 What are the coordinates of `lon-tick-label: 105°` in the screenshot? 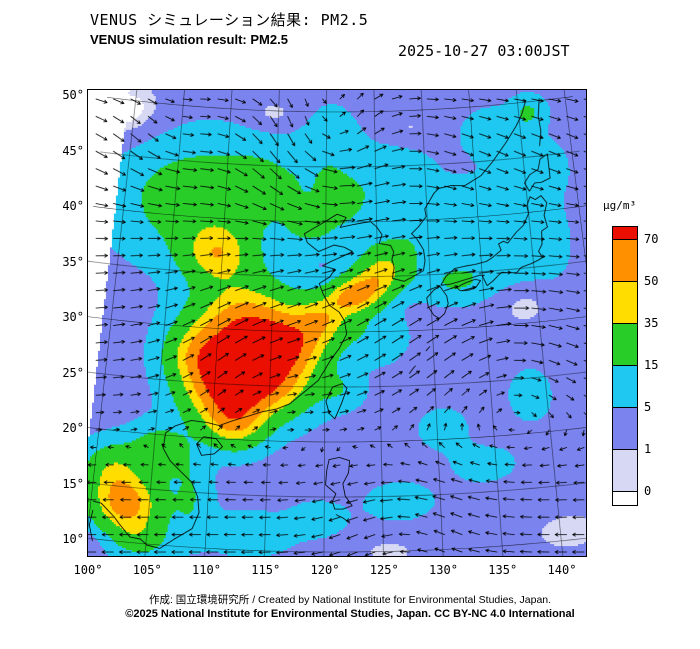 It's located at (147, 570).